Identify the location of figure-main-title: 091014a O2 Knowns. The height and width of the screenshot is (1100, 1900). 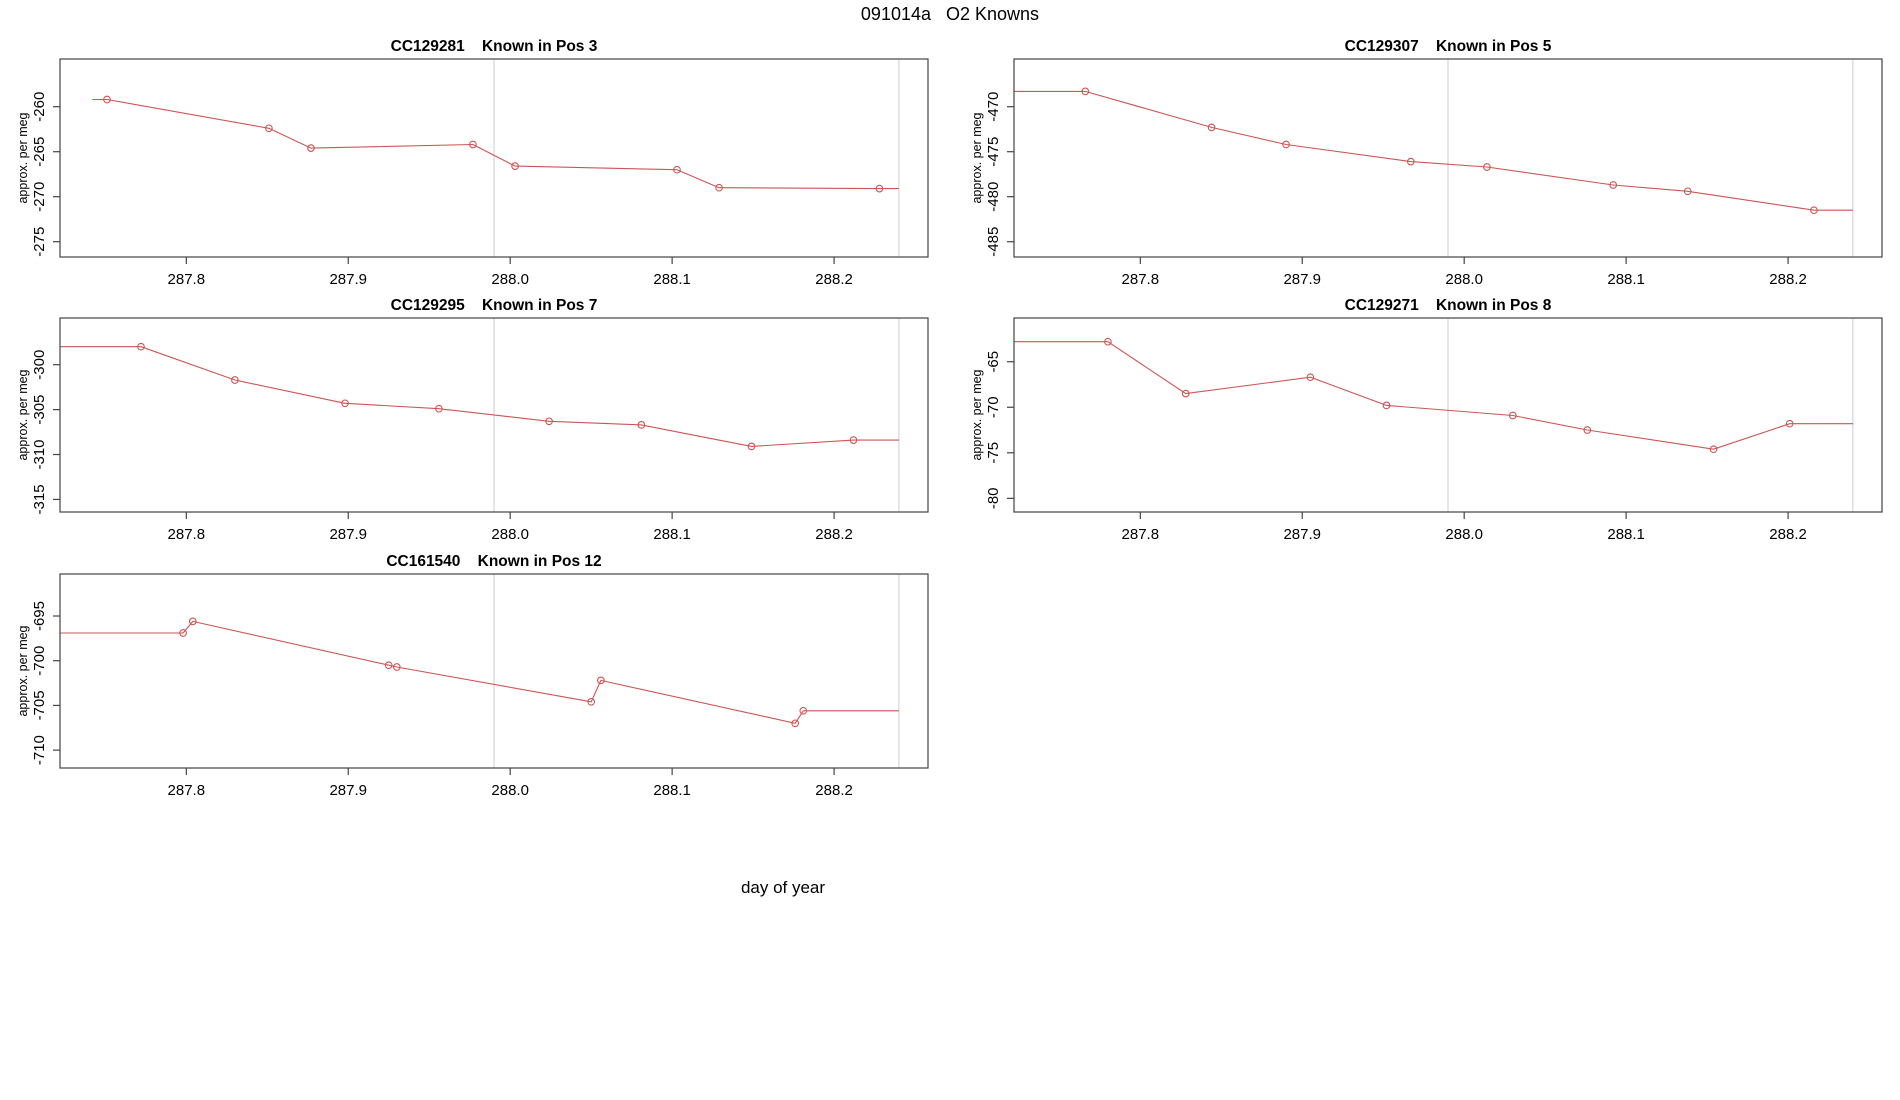
(950, 14).